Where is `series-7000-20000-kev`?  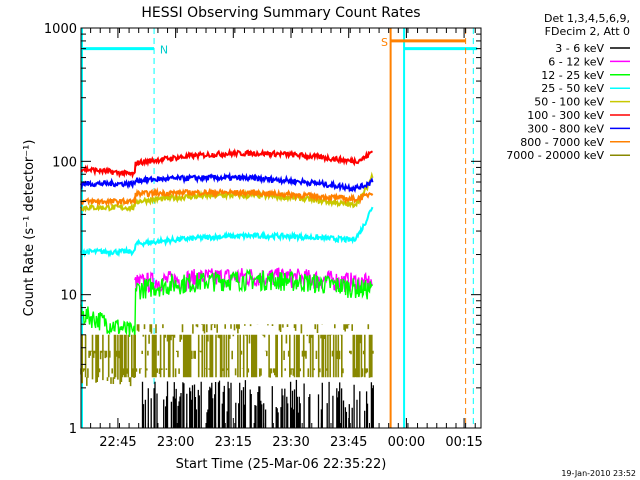
series-7000-20000-kev is located at coordinates (227, 355).